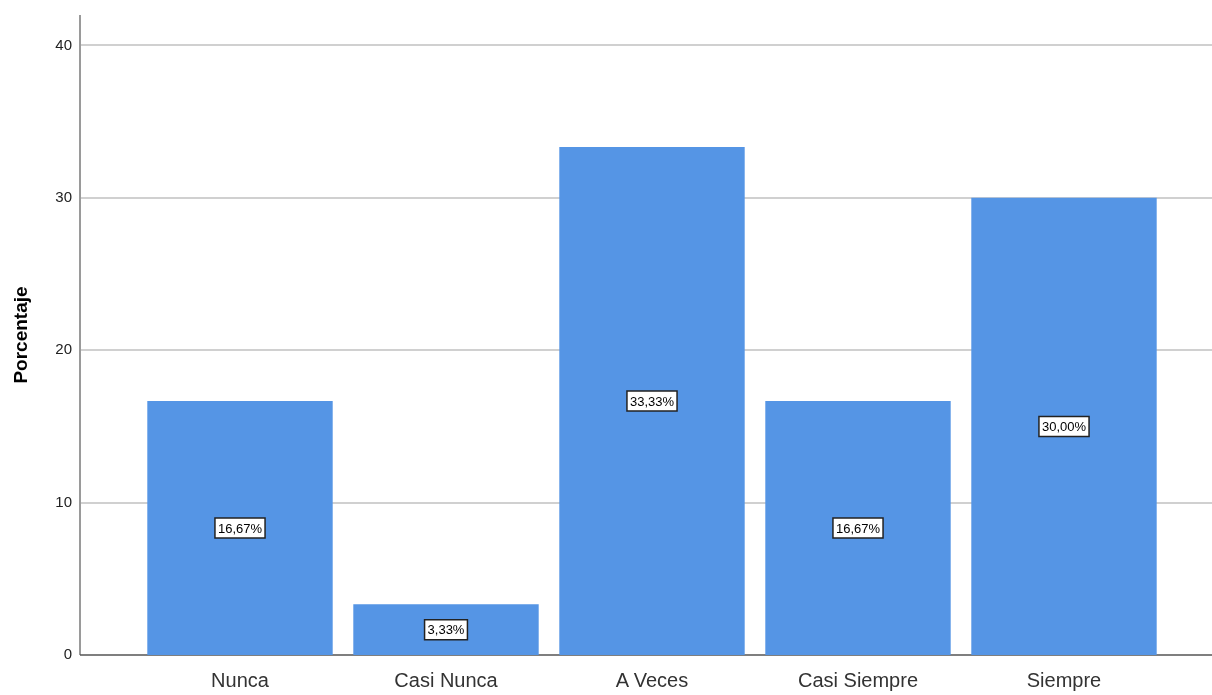 The height and width of the screenshot is (695, 1212). What do you see at coordinates (67, 654) in the screenshot?
I see `y-tick-label: 0` at bounding box center [67, 654].